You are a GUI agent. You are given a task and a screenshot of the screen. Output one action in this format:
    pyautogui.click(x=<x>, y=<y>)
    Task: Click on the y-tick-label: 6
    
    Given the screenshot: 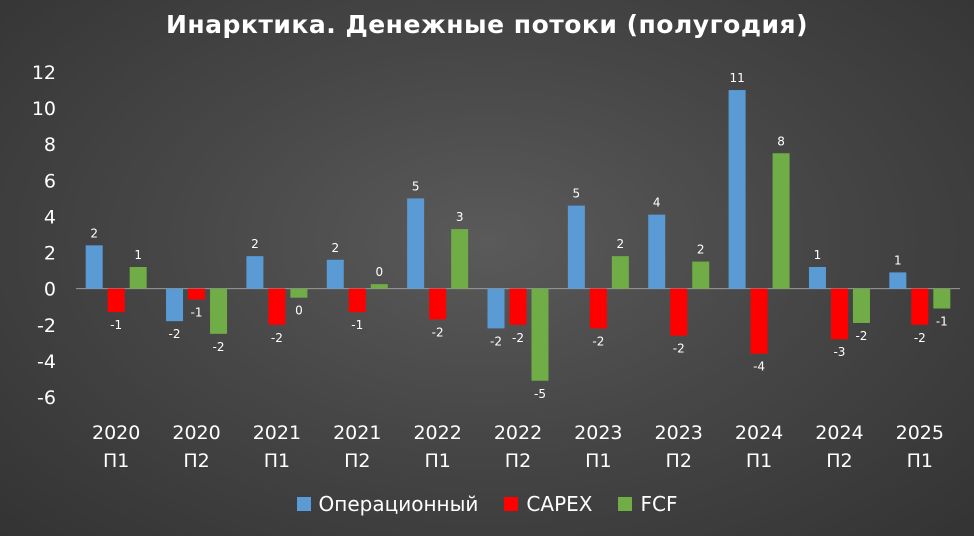 What is the action you would take?
    pyautogui.click(x=50, y=181)
    